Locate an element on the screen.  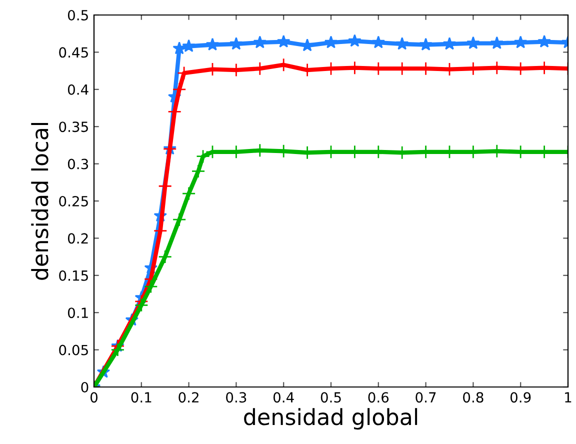
y-tick-label: 0.25 is located at coordinates (73, 201).